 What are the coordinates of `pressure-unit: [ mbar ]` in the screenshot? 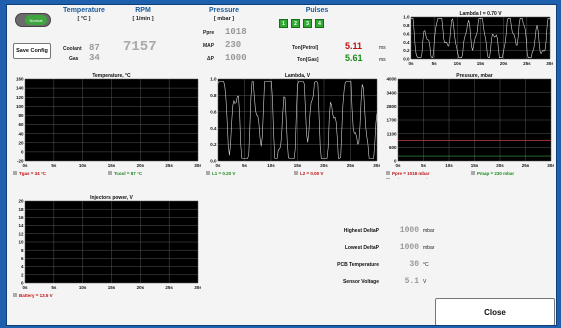 It's located at (224, 19).